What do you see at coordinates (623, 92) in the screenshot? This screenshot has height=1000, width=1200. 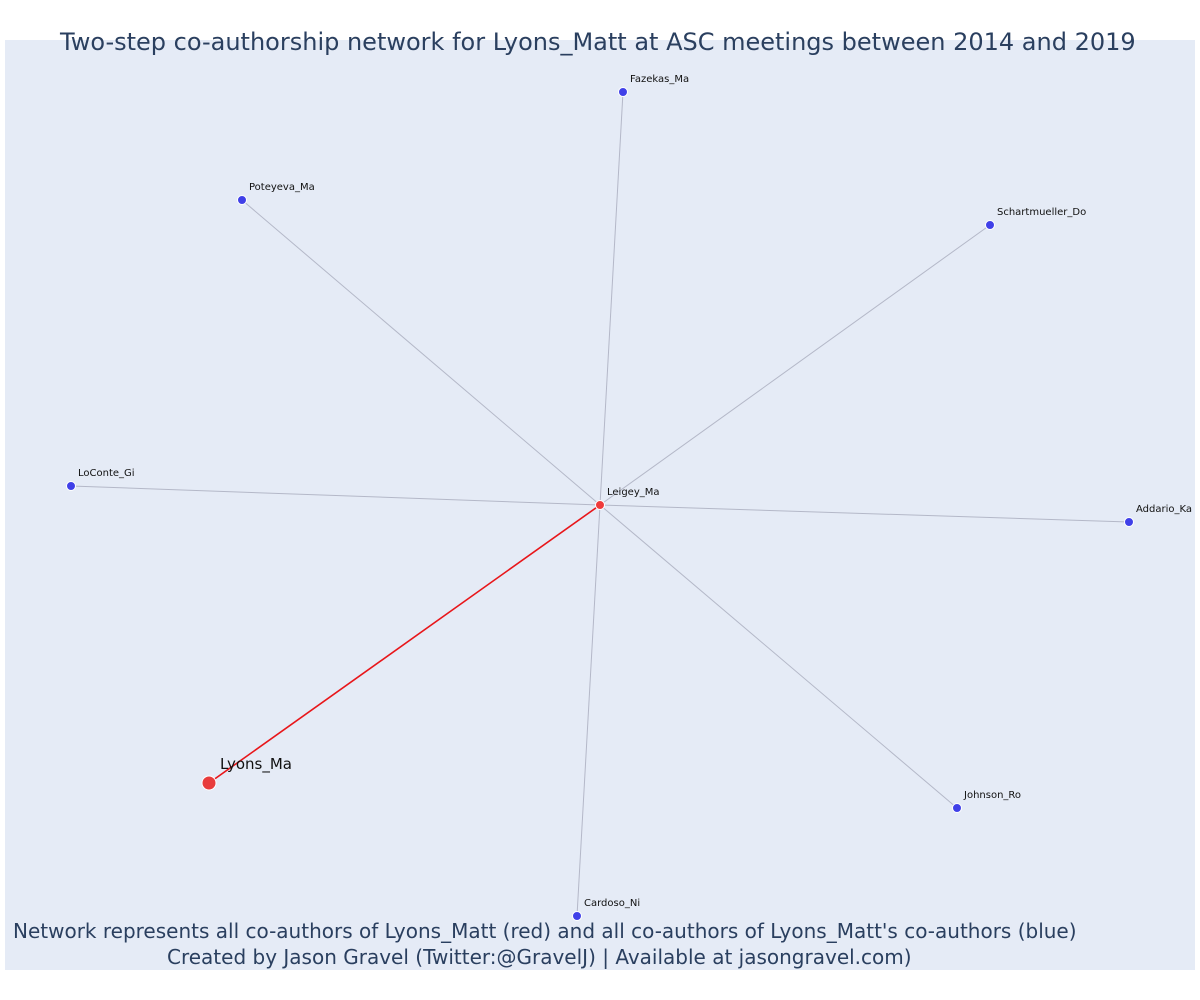 I see `node-Fazekas_Ma` at bounding box center [623, 92].